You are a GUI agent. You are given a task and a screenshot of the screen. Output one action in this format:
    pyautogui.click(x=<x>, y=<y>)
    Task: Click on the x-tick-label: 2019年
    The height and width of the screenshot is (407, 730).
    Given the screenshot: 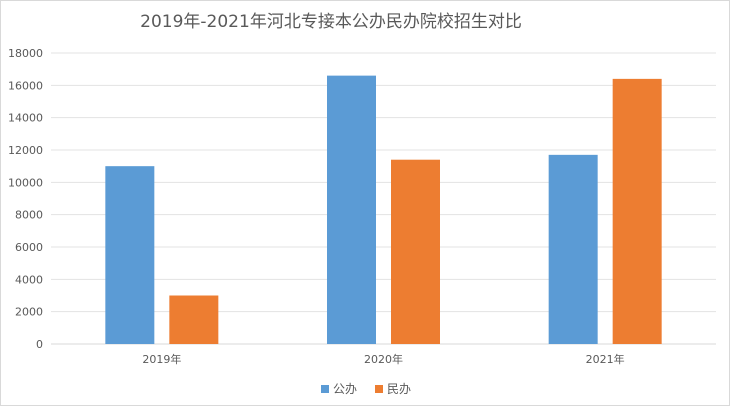 What is the action you would take?
    pyautogui.click(x=161, y=359)
    